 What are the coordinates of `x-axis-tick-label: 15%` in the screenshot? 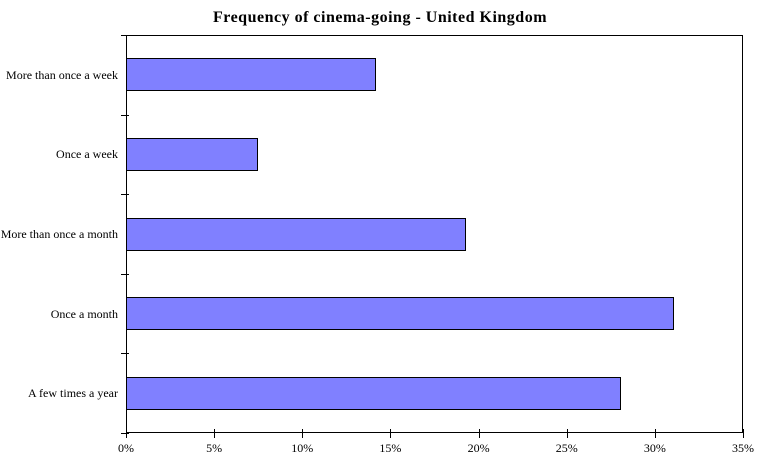 It's located at (390, 448).